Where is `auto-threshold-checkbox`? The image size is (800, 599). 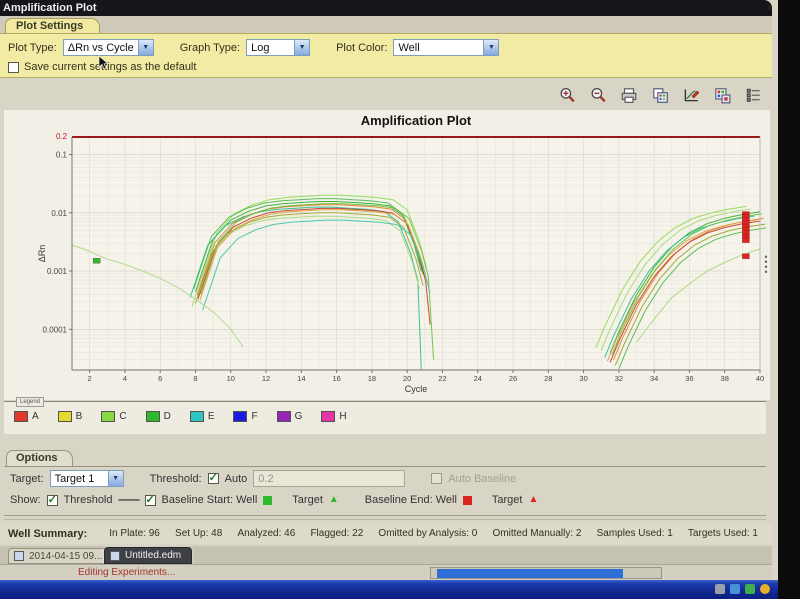 auto-threshold-checkbox is located at coordinates (213, 477).